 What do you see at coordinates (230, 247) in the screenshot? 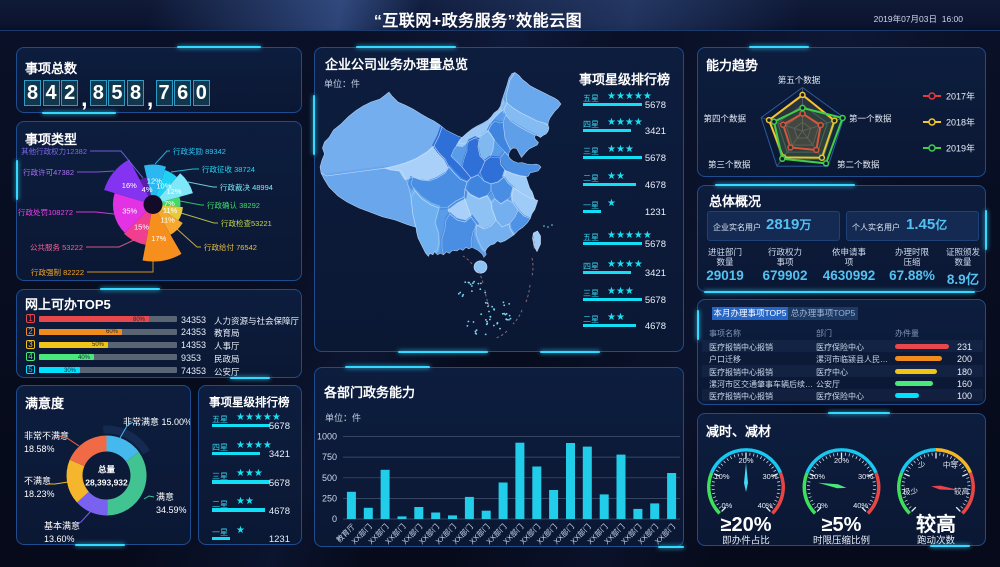
I see `svg-text: 行政给付 76542` at bounding box center [230, 247].